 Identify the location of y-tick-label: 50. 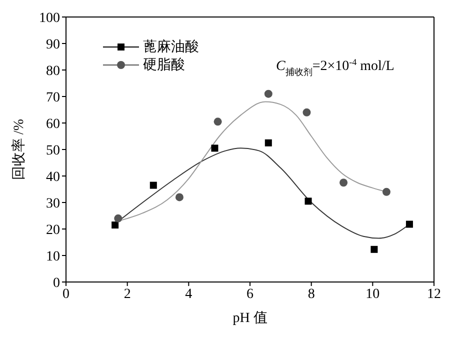
(53, 150).